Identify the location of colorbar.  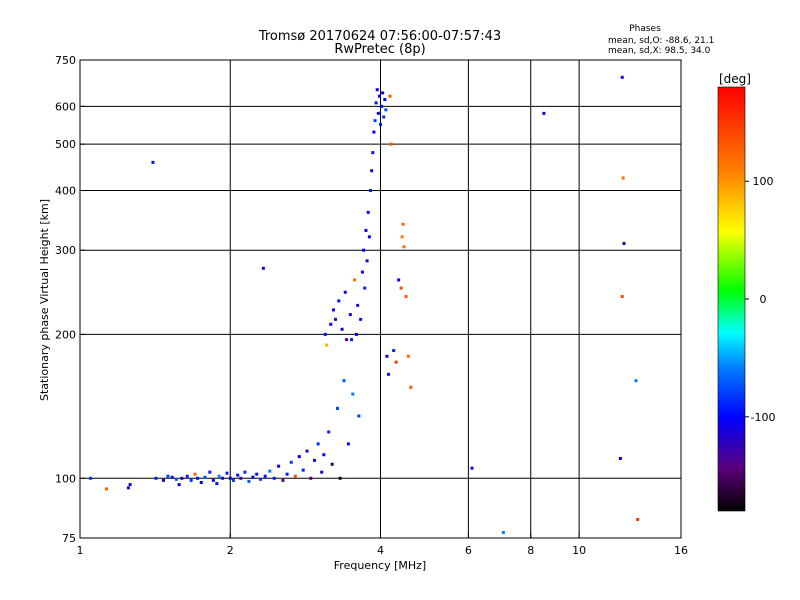
(731, 299).